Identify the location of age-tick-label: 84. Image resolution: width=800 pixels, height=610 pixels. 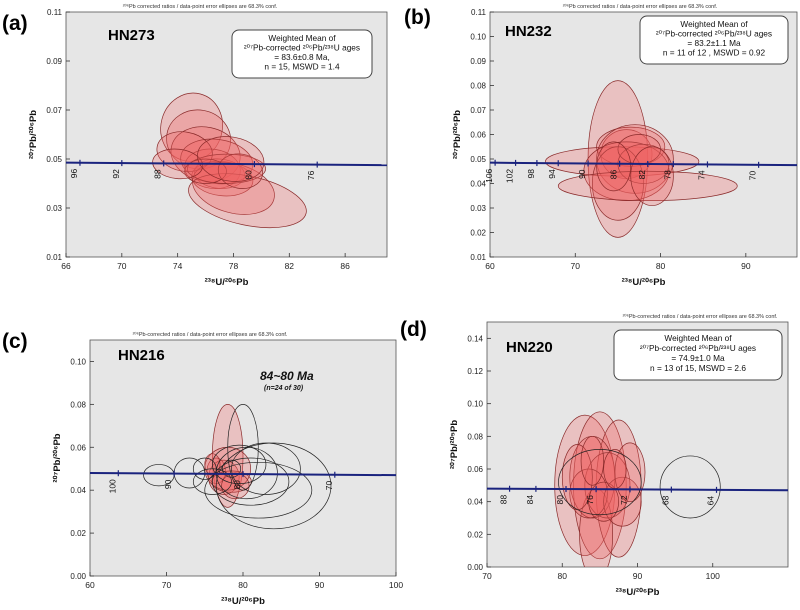
(530, 500).